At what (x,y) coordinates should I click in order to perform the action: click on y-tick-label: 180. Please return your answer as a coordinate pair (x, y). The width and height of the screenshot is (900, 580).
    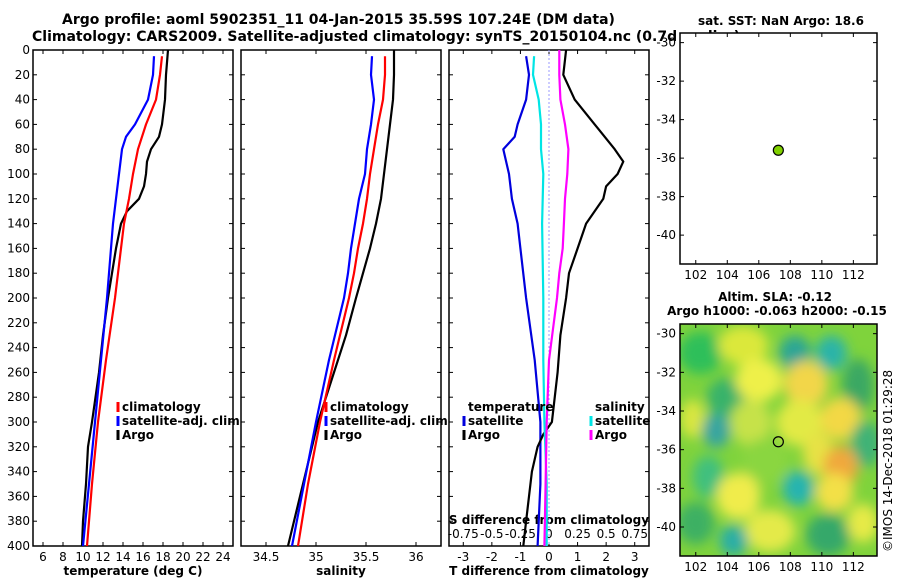
    Looking at the image, I should click on (18, 273).